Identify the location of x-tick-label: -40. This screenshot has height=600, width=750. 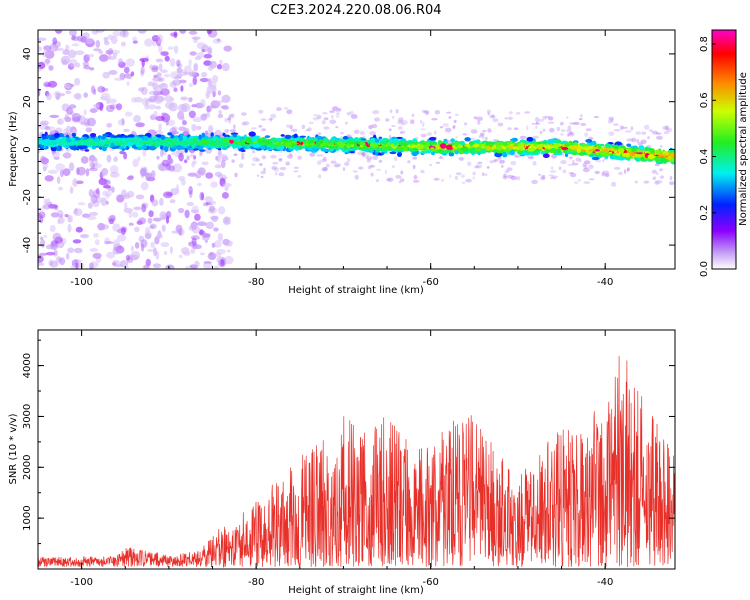
(605, 282).